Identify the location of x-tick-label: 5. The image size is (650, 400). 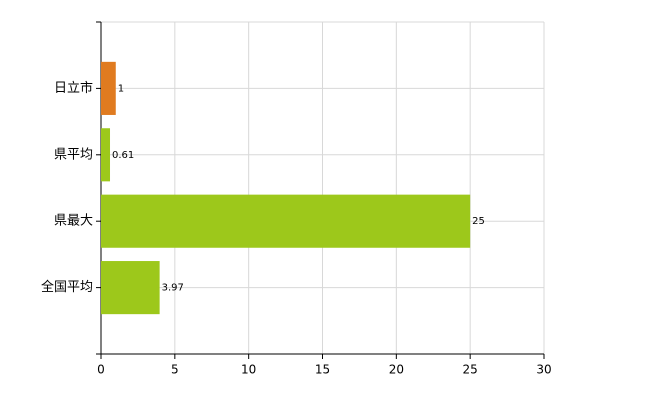
(175, 370).